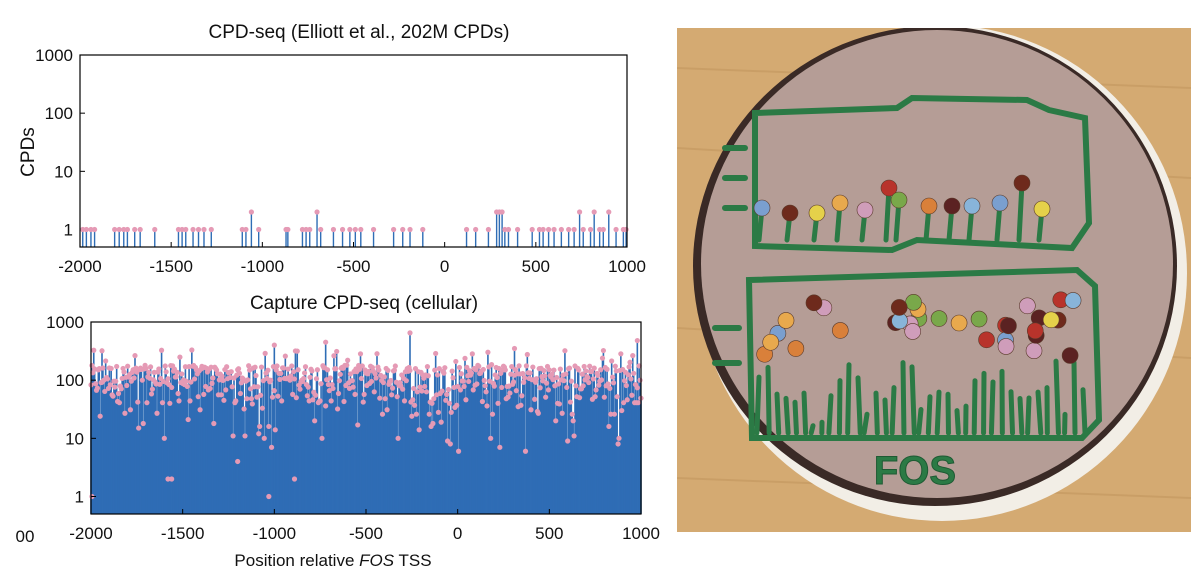 Image resolution: width=1200 pixels, height=575 pixels. I want to click on top-xtick-label: 500, so click(536, 266).